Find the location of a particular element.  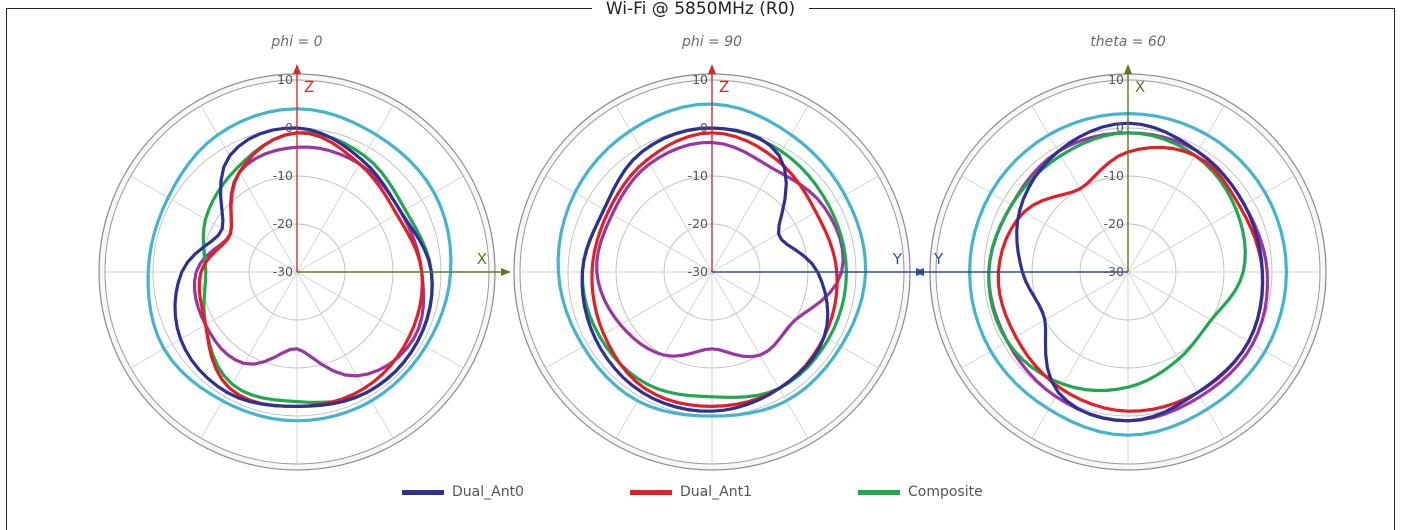

legend-label-dual-ant0: Dual_Ant0 is located at coordinates (488, 492).